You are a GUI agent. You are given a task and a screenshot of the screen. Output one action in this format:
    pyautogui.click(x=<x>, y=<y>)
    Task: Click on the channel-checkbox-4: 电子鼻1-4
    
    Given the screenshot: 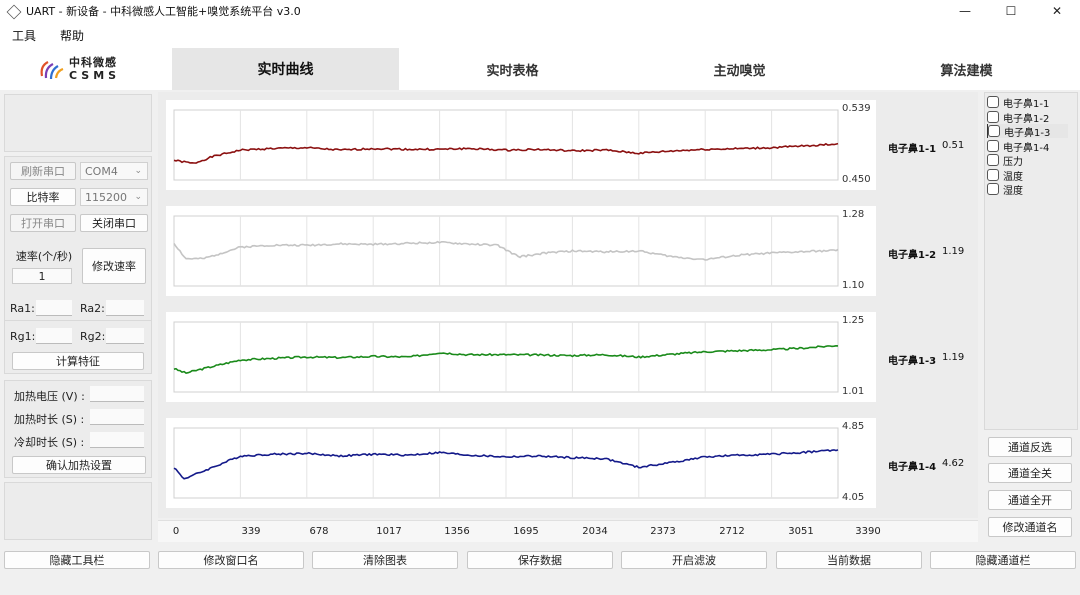 What is the action you would take?
    pyautogui.click(x=1018, y=146)
    